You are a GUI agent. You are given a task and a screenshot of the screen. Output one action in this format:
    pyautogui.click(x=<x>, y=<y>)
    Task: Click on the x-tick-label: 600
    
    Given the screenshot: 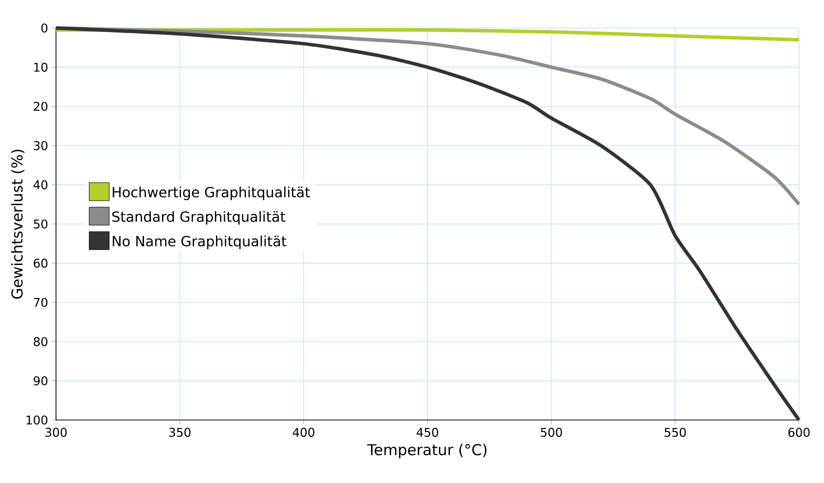 What is the action you would take?
    pyautogui.click(x=799, y=432)
    